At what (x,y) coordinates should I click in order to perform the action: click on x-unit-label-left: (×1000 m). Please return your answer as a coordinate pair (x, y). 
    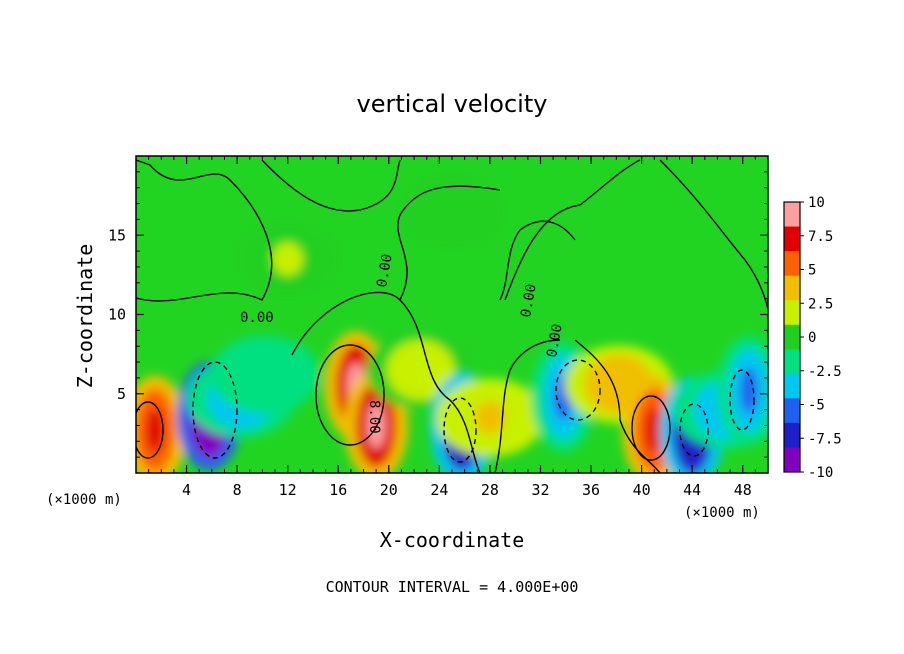
    Looking at the image, I should click on (84, 500).